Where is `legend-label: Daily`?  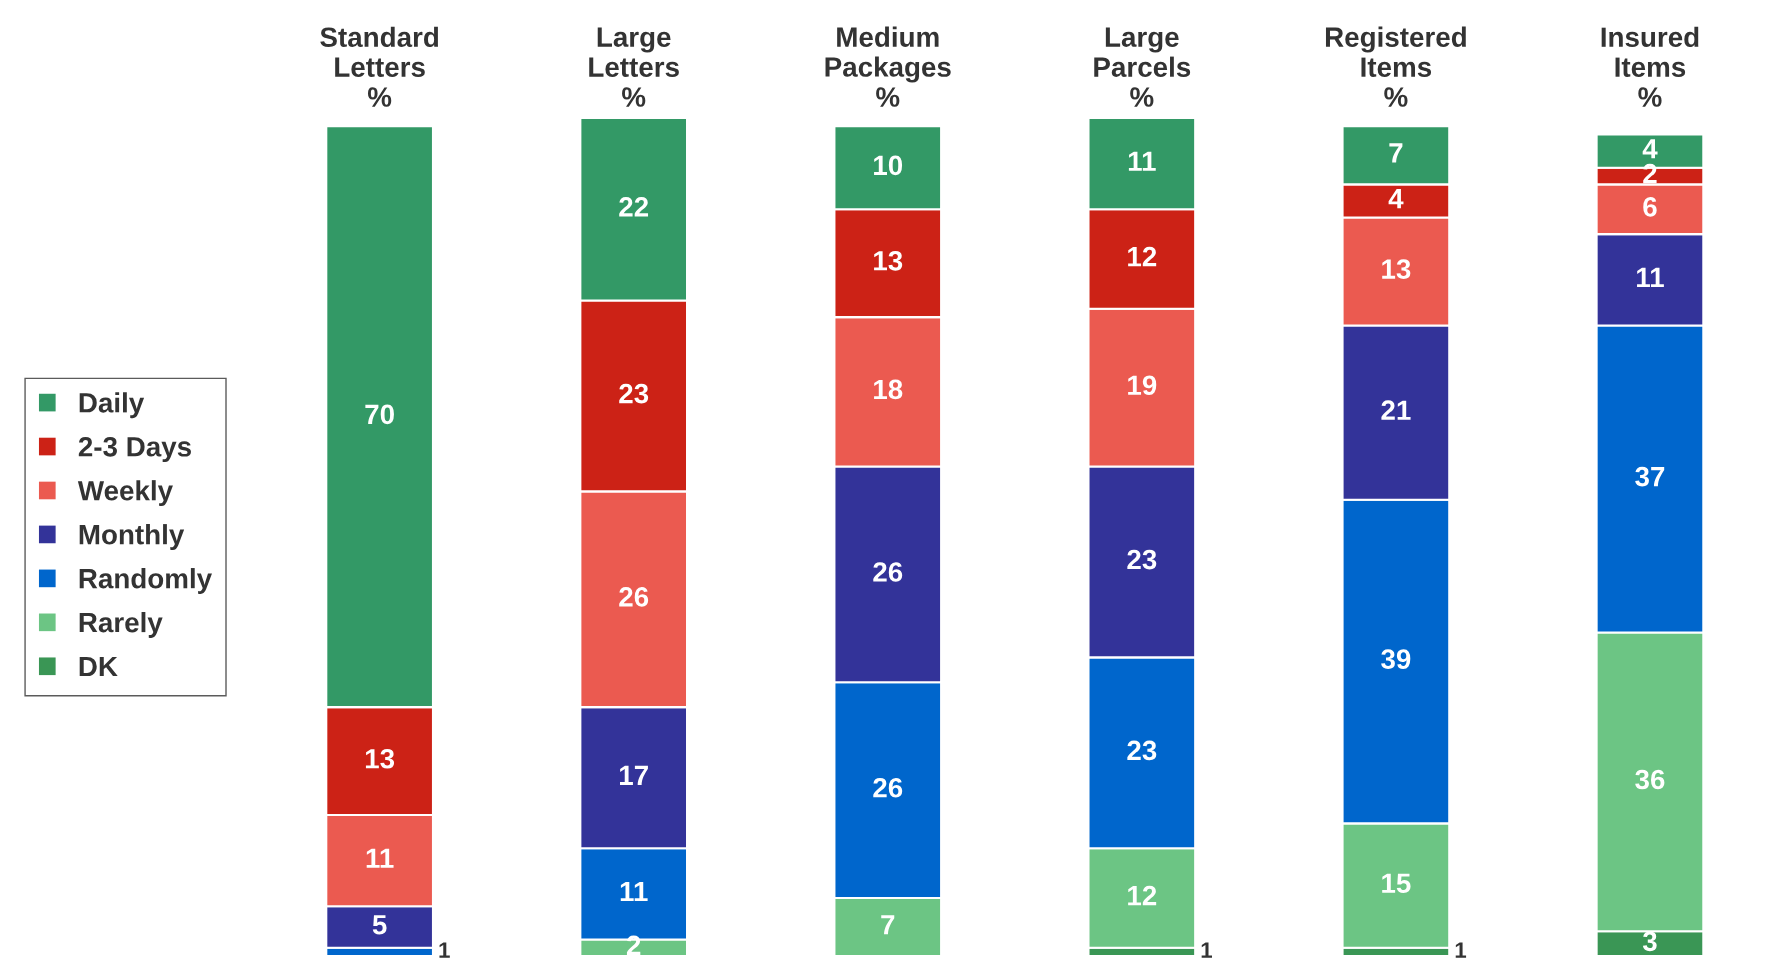 legend-label: Daily is located at coordinates (112, 405).